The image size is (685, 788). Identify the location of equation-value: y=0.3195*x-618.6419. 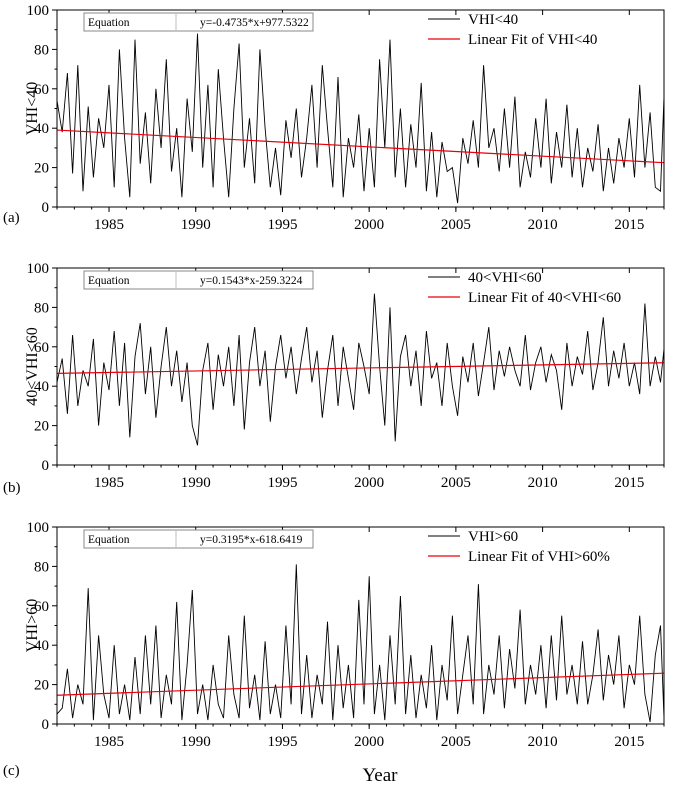
(251, 540).